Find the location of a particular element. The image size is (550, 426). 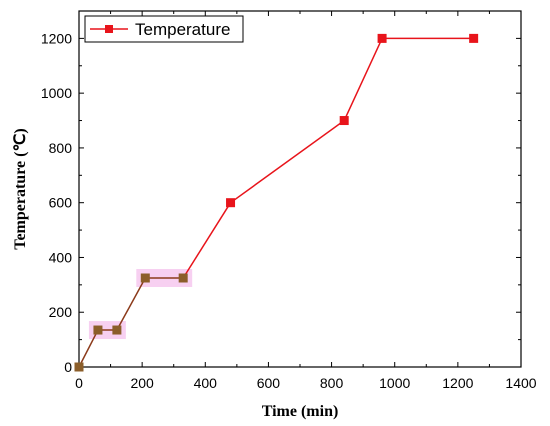

x-tick-label: 600 is located at coordinates (269, 383).